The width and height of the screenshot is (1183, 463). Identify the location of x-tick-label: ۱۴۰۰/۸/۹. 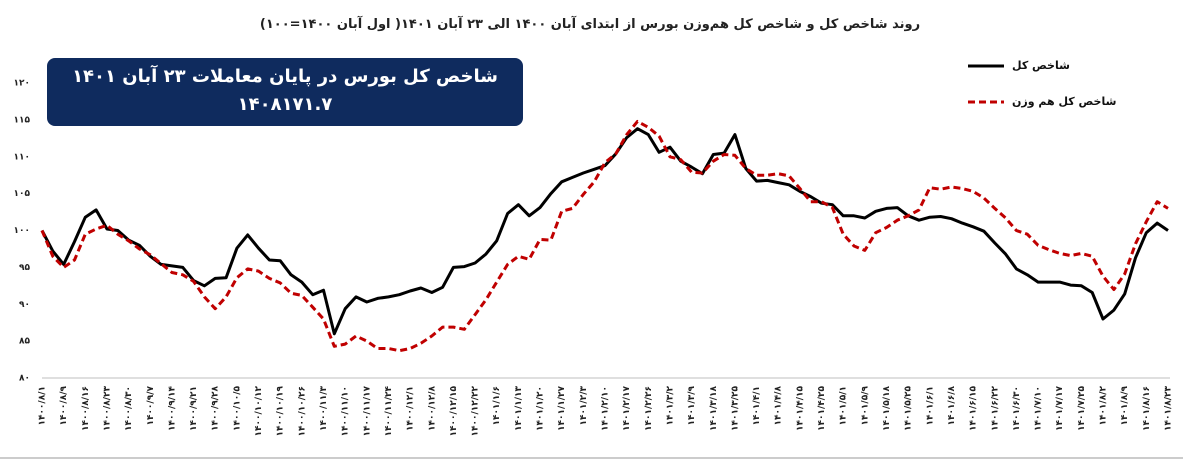
(64, 406).